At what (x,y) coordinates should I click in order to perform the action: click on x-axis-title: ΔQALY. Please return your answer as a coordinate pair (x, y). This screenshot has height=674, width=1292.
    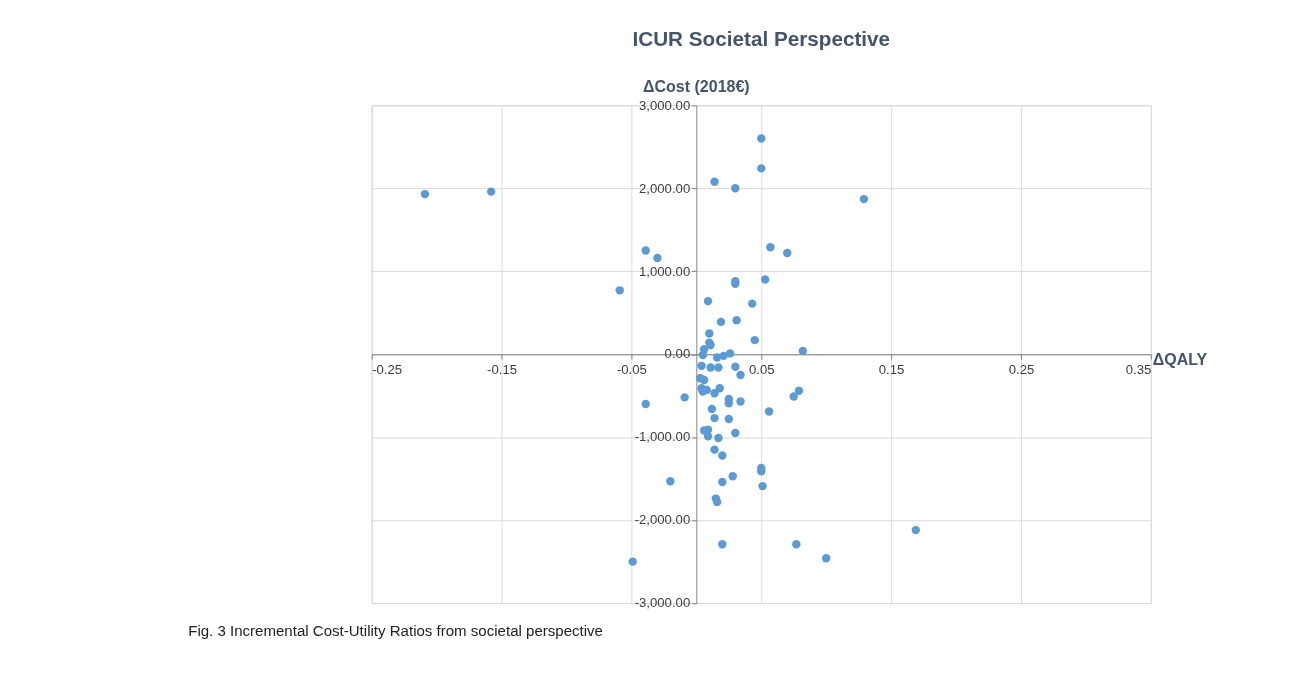
    Looking at the image, I should click on (1180, 359).